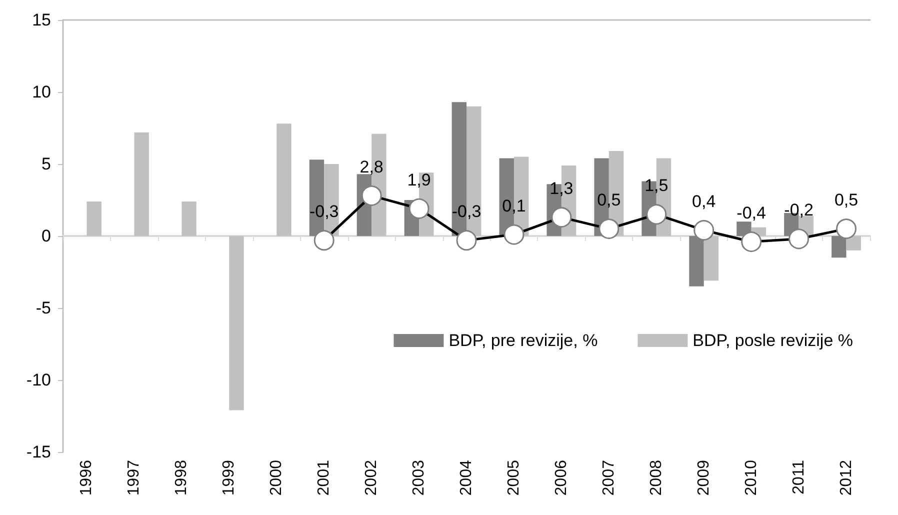 This screenshot has width=898, height=515. I want to click on data-label: 2,8, so click(372, 166).